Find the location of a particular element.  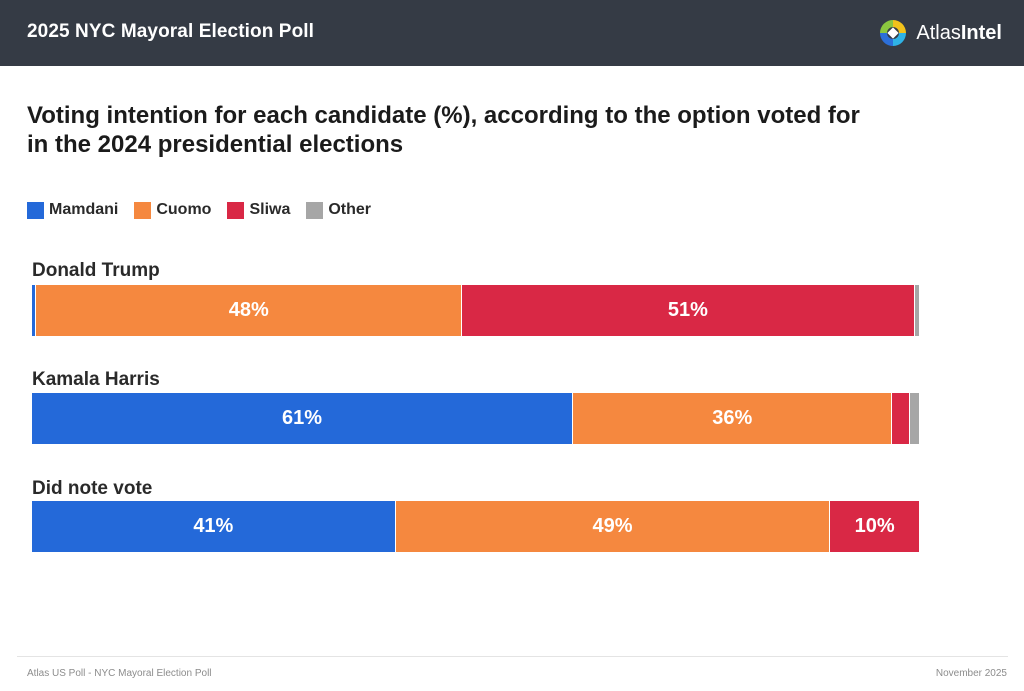

bar-segment-sliwa: 10% is located at coordinates (874, 526).